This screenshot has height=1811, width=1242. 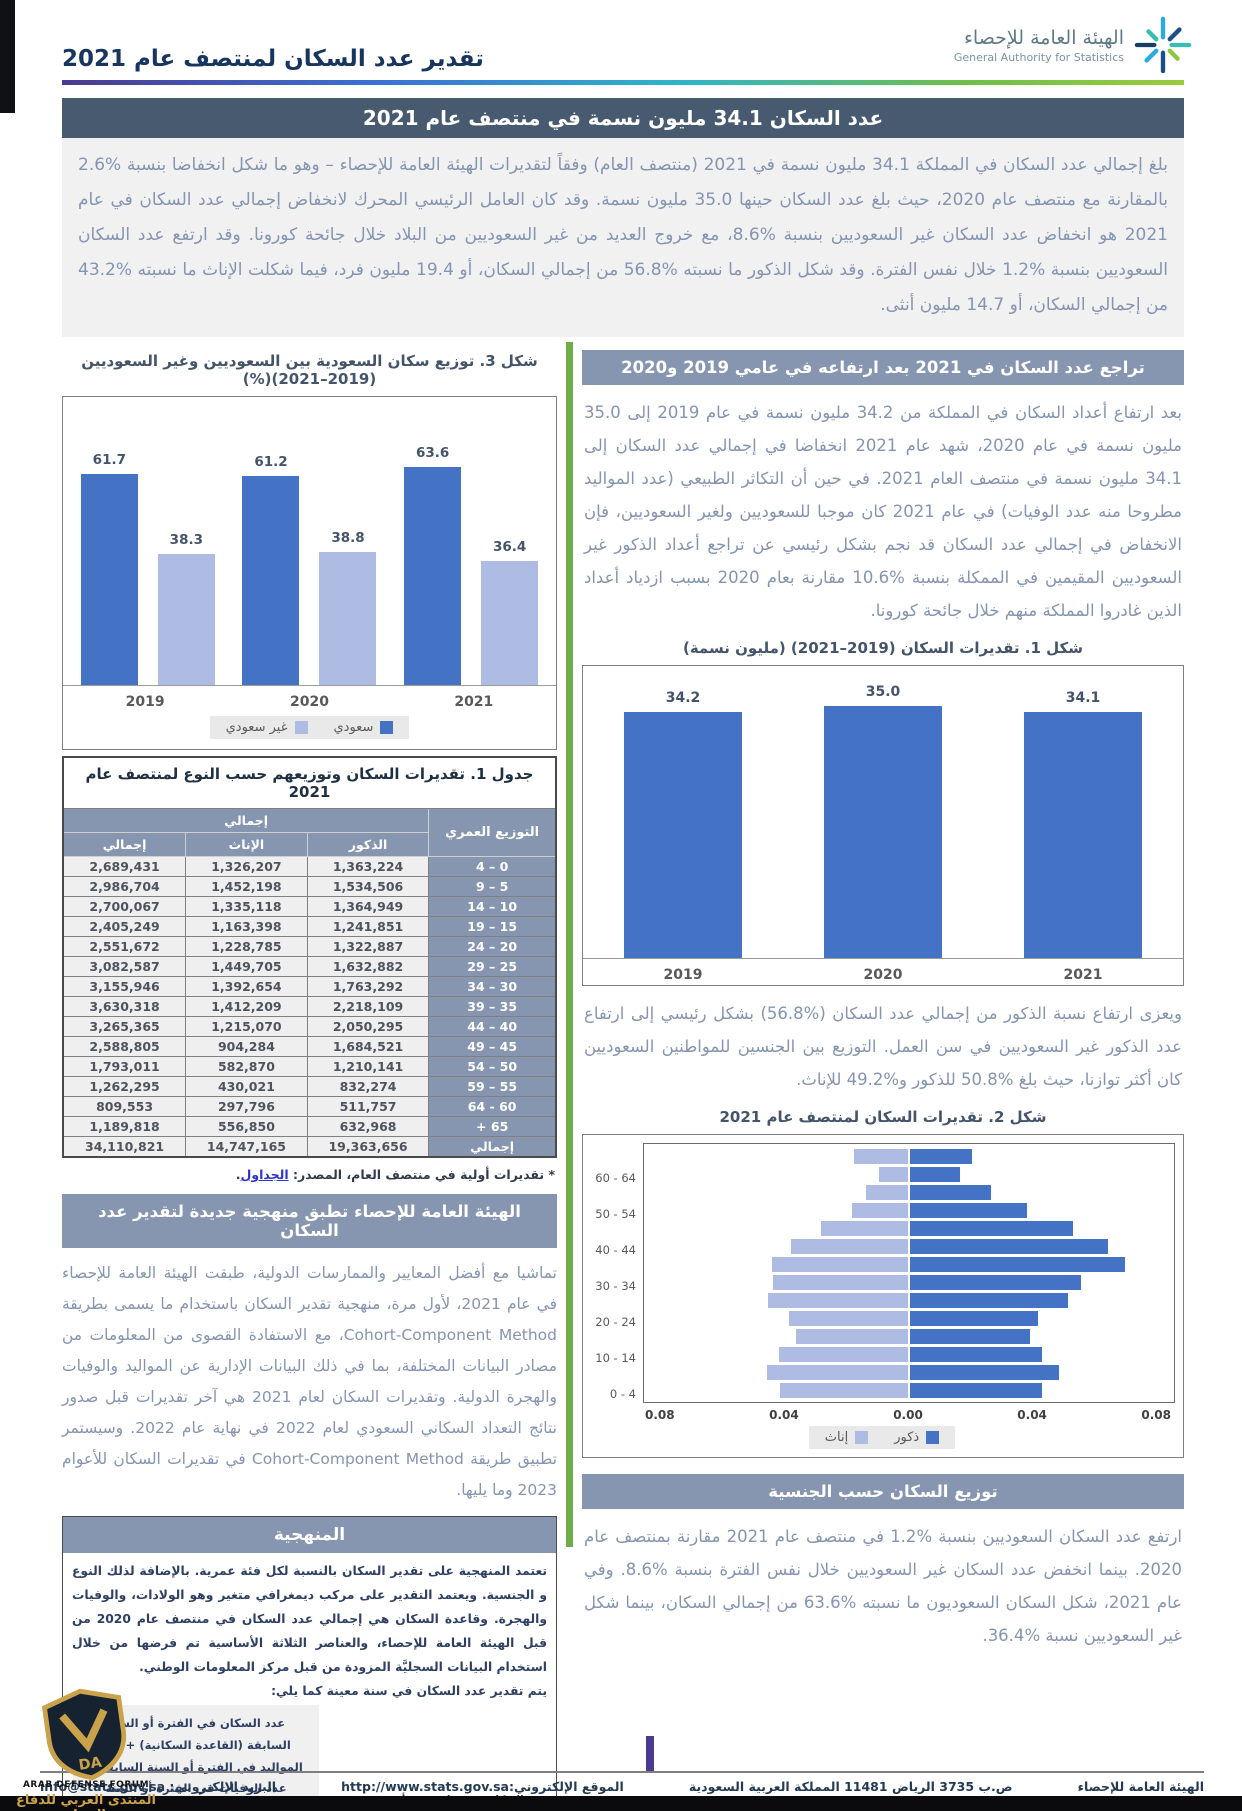 I want to click on bar-value-label: 61.7, so click(x=109, y=460).